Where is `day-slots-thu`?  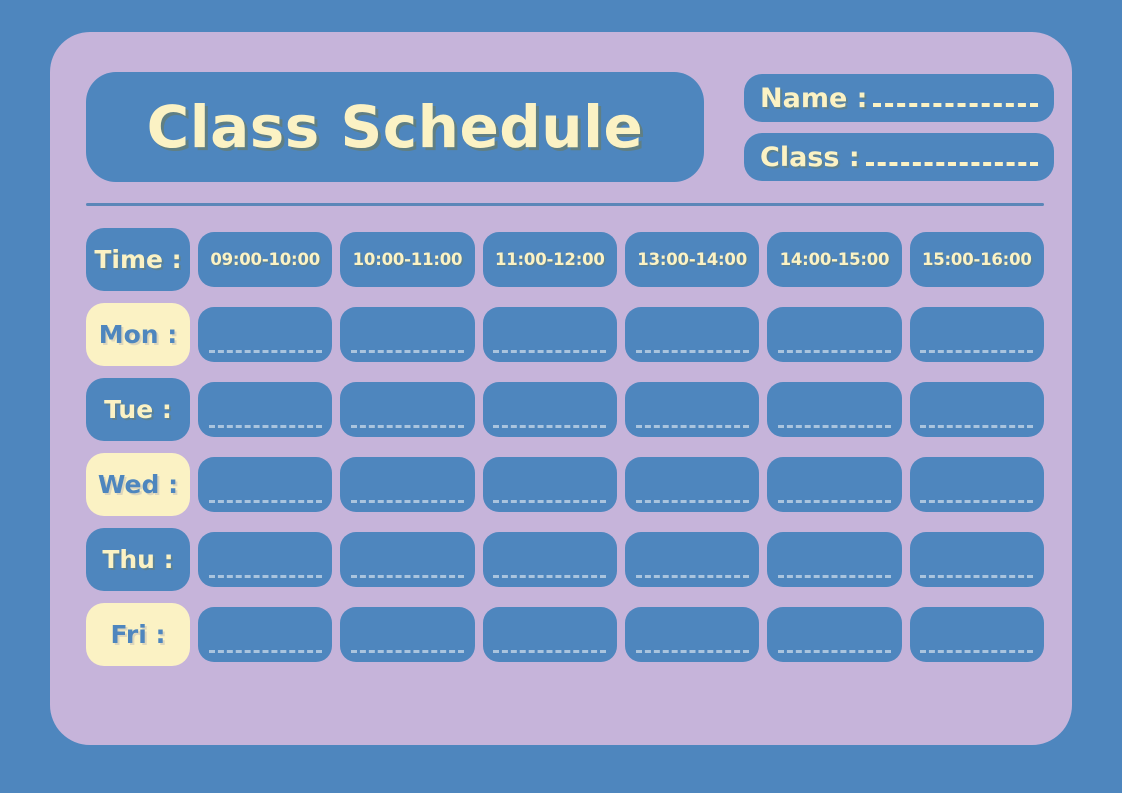
day-slots-thu is located at coordinates (621, 559).